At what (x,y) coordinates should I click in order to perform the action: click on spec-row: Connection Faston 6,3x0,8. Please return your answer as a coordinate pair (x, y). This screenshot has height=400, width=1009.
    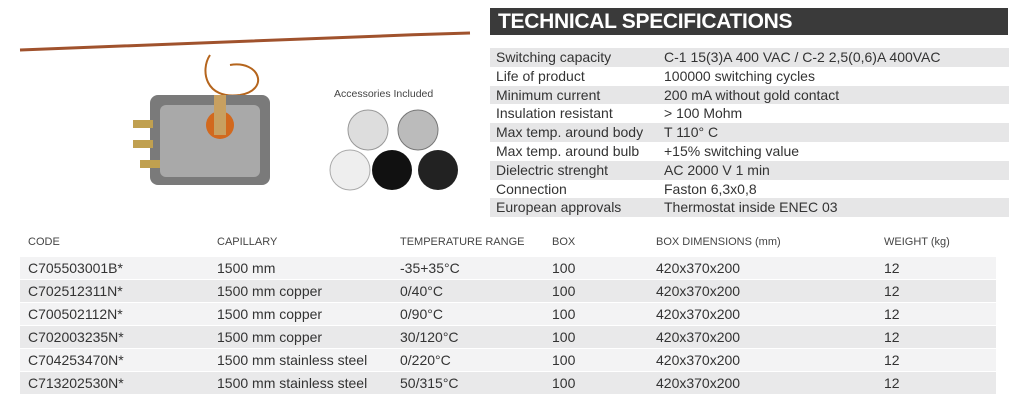
    Looking at the image, I should click on (749, 189).